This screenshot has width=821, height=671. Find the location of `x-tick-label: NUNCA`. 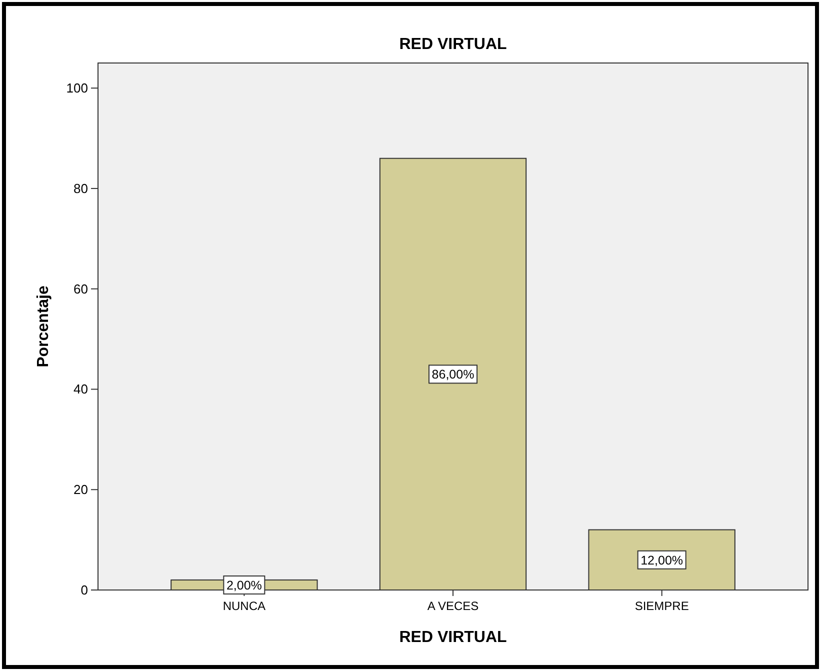

x-tick-label: NUNCA is located at coordinates (244, 606).